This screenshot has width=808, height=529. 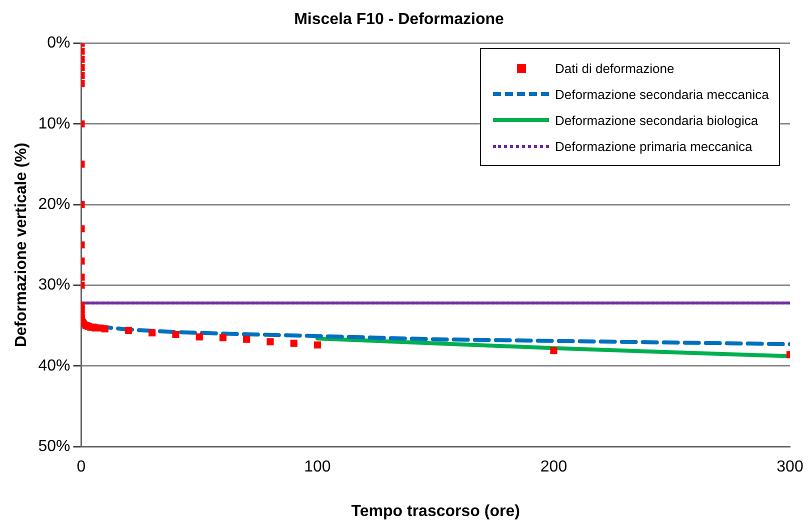 I want to click on legend-label: Deformazione secondaria meccanica, so click(x=662, y=94).